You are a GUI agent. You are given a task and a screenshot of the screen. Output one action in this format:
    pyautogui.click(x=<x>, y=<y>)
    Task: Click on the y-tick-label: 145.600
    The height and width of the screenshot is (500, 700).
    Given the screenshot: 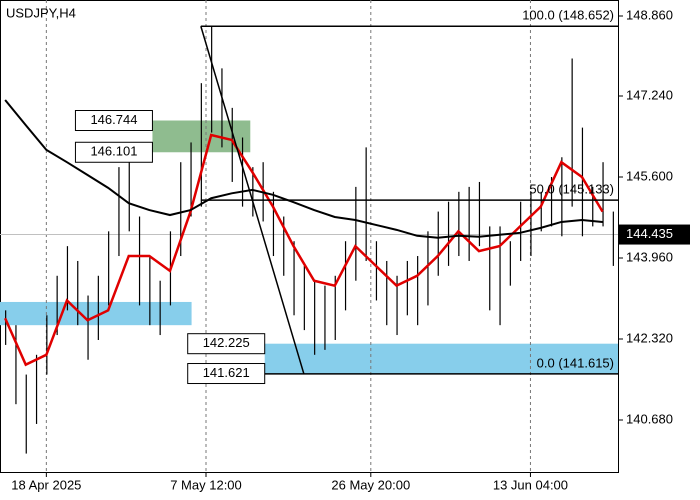 What is the action you would take?
    pyautogui.click(x=649, y=175)
    